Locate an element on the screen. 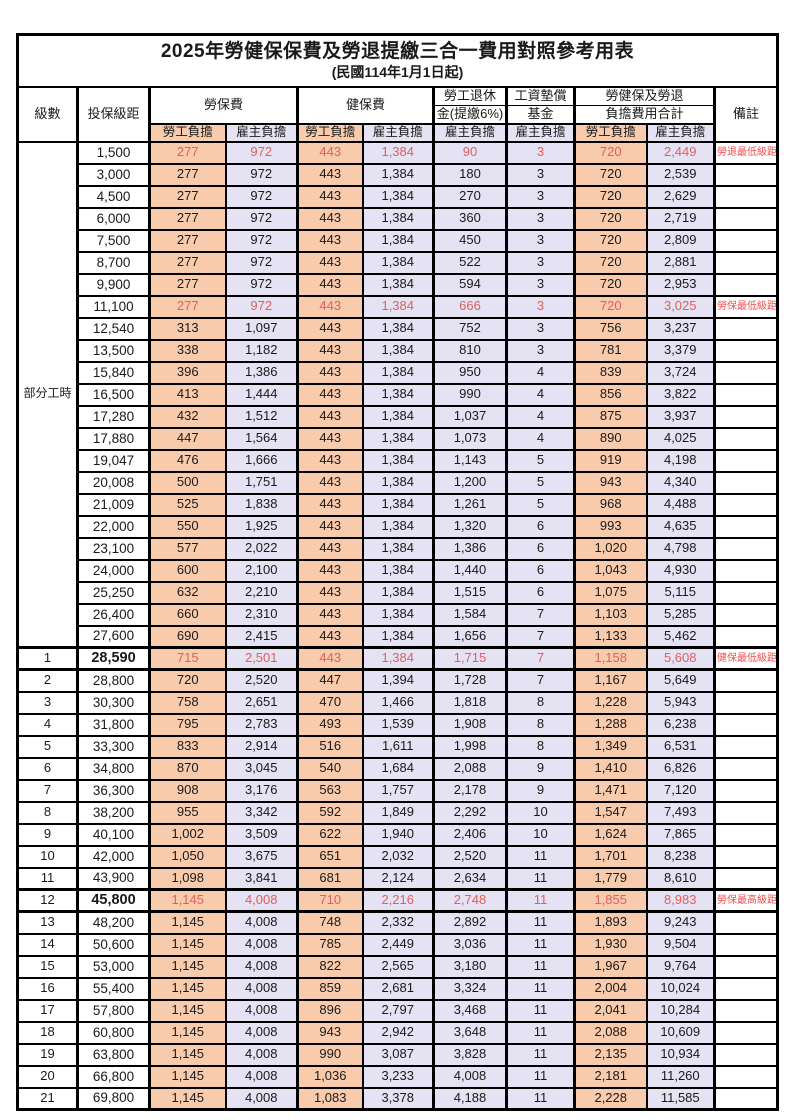 Image resolution: width=791 pixels, height=1120 pixels. value-cell: 5,649 is located at coordinates (680, 680).